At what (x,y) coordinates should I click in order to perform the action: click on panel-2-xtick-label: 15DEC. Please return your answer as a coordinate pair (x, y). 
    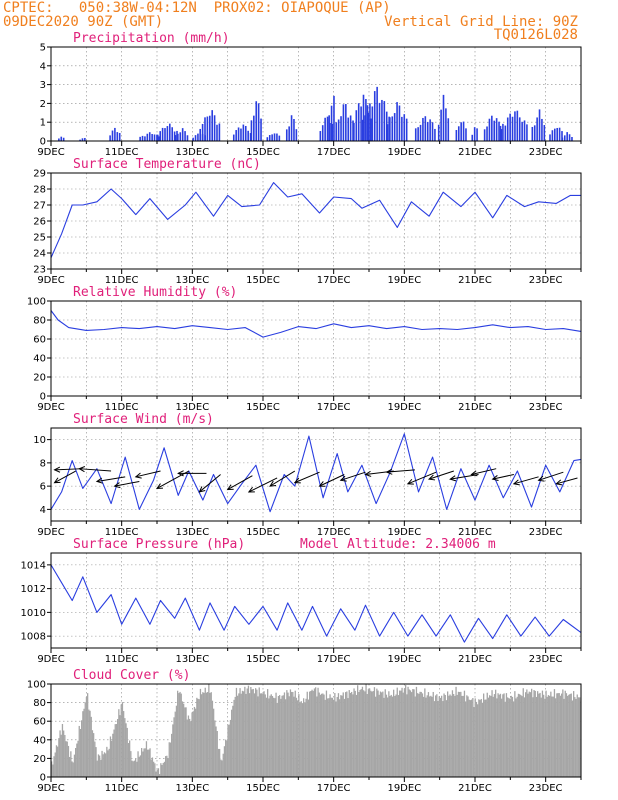
    Looking at the image, I should click on (263, 280).